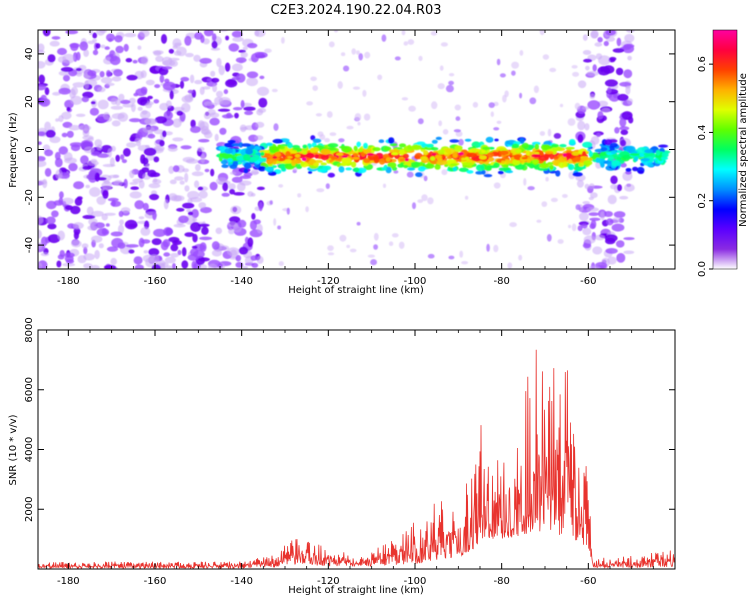 Image resolution: width=750 pixels, height=600 pixels. What do you see at coordinates (241, 281) in the screenshot?
I see `spectrogram-x-tick-label: -140` at bounding box center [241, 281].